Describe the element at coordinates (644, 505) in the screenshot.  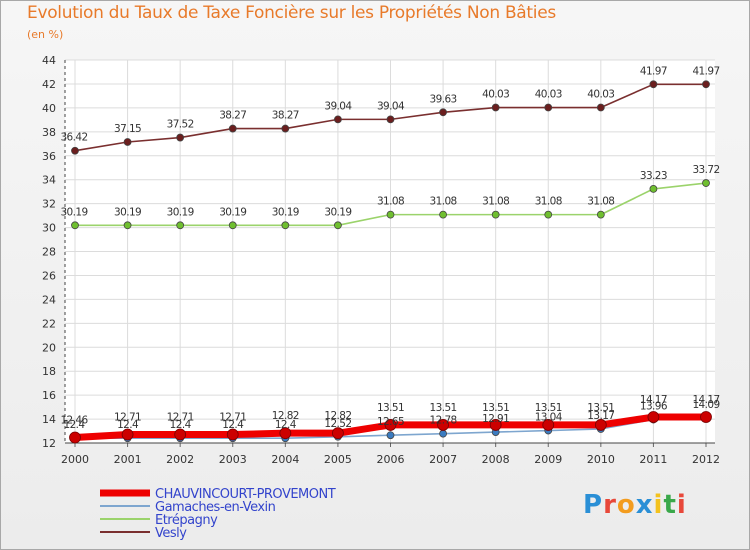
I see `logo-letter: x` at that location.